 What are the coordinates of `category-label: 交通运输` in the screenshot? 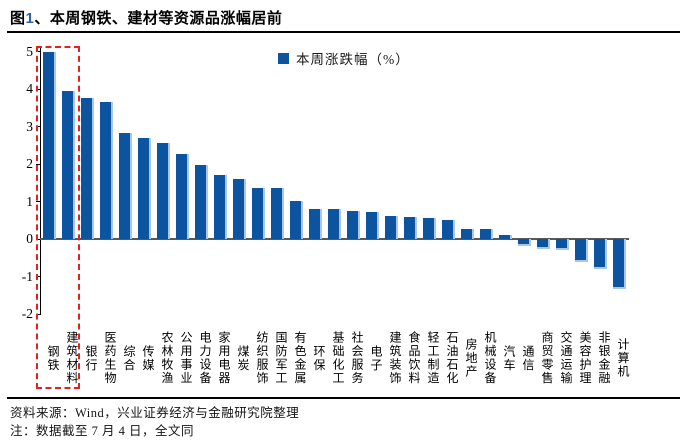 It's located at (566, 358).